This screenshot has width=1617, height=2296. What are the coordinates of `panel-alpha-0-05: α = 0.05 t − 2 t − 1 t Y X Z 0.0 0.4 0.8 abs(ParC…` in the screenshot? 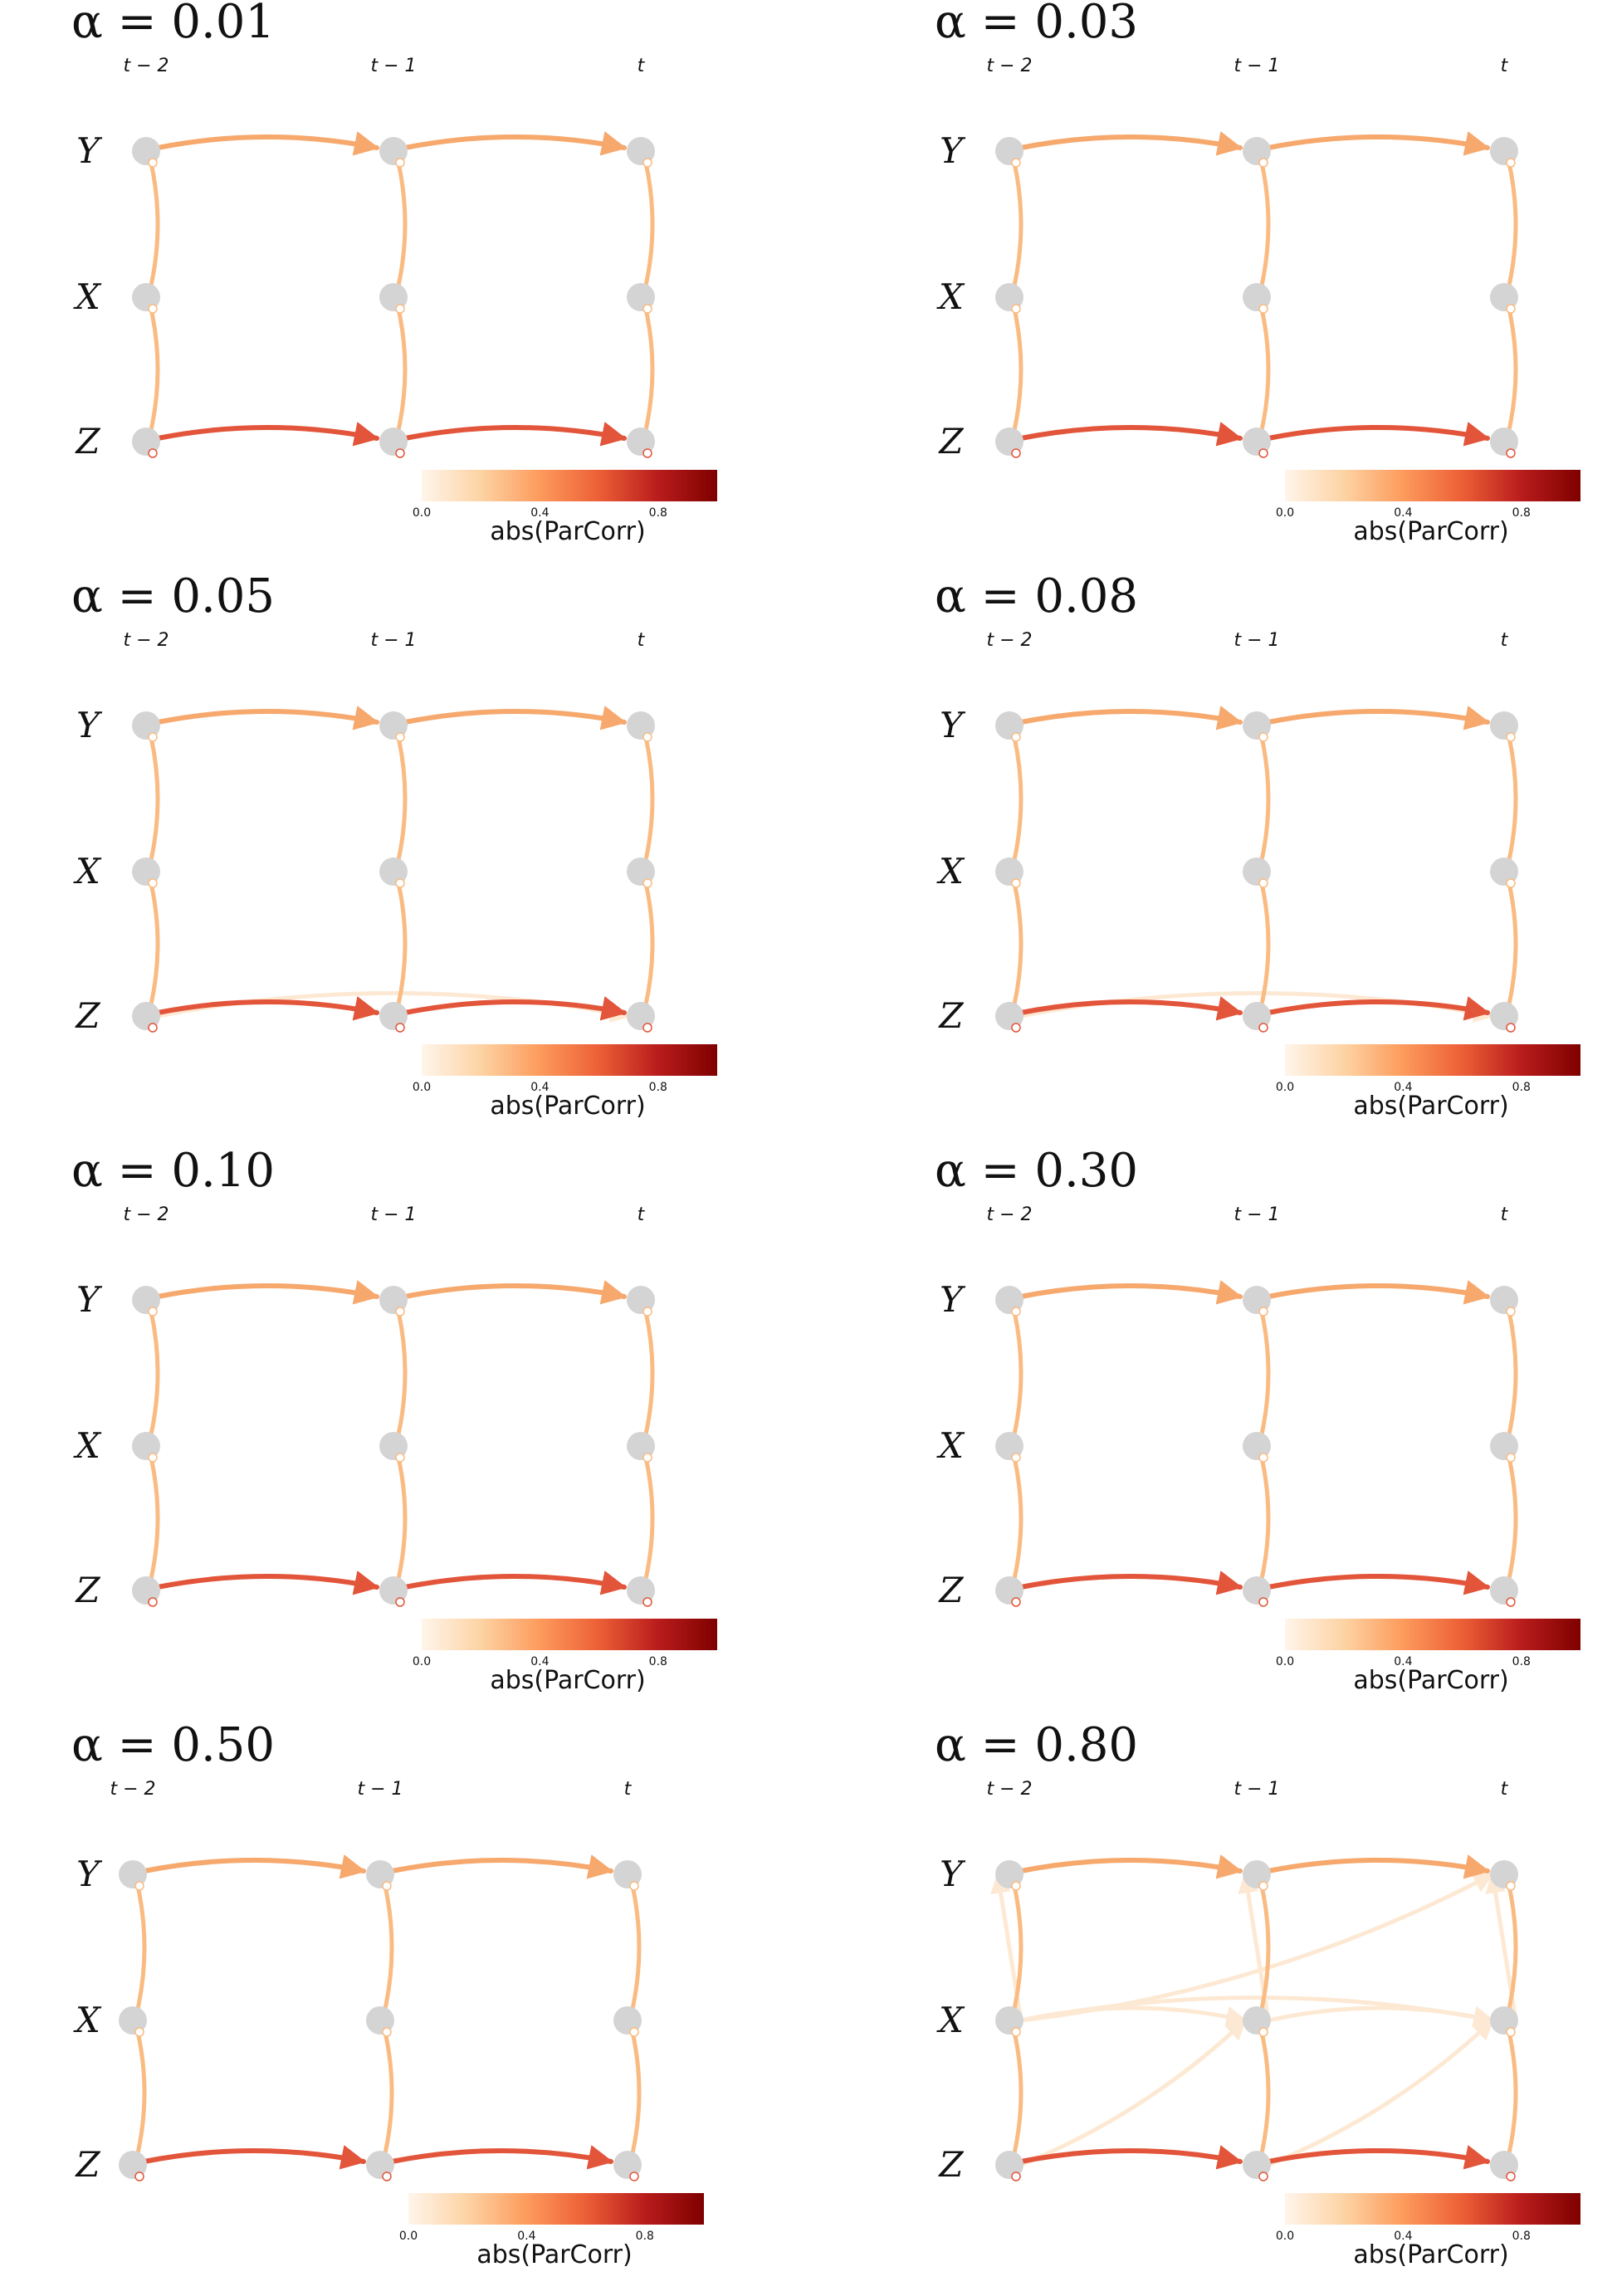 It's located at (404, 858).